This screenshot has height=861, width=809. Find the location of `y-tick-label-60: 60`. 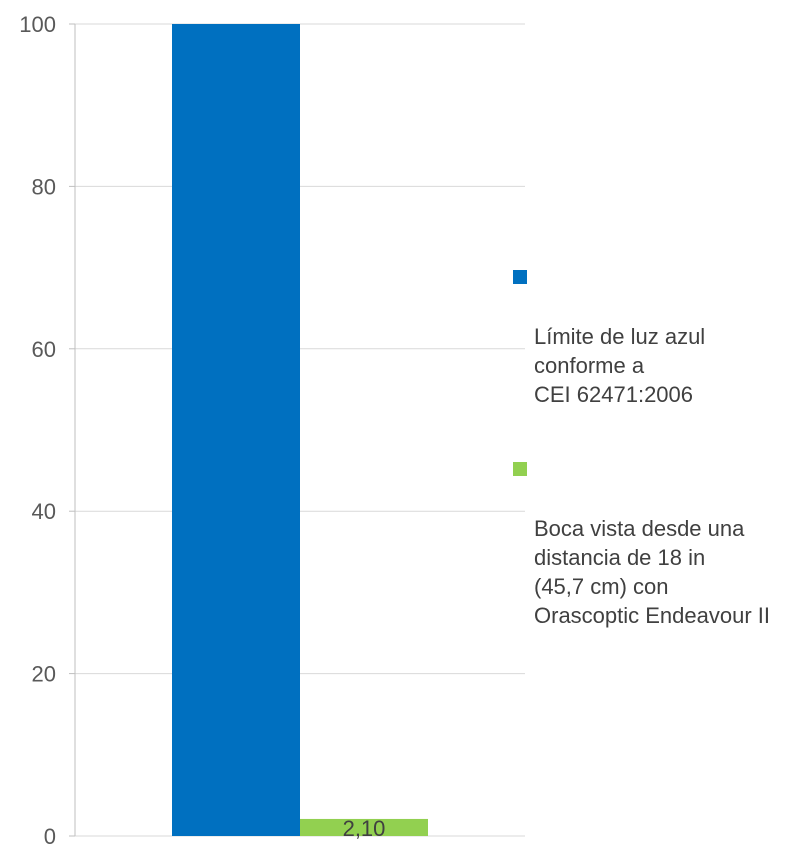

y-tick-label-60: 60 is located at coordinates (44, 349).